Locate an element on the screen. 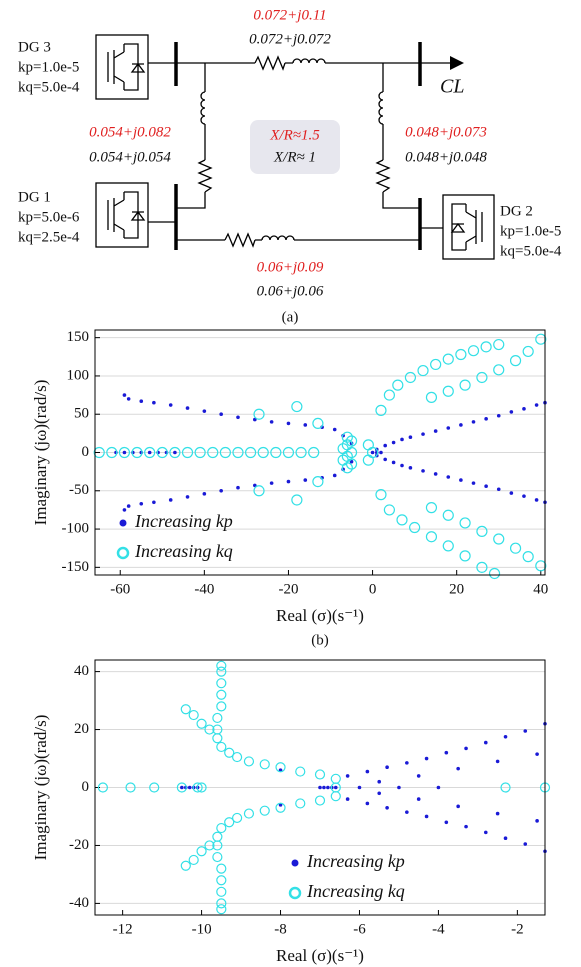 This screenshot has width=581, height=967. load-label: CL is located at coordinates (452, 87).